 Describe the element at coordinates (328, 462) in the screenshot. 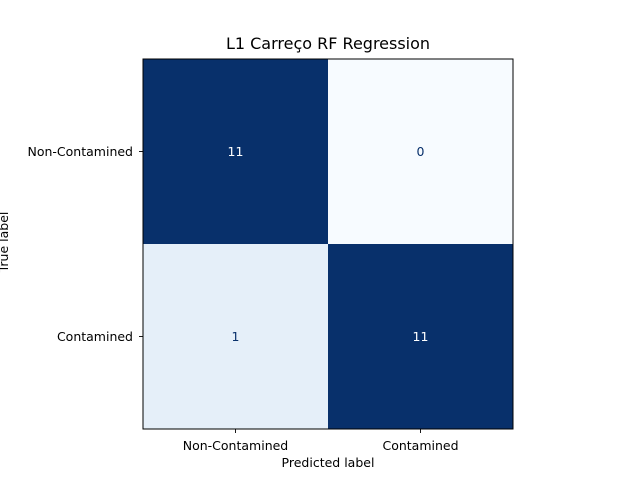

I see `x-axis-label: Predicted label` at that location.